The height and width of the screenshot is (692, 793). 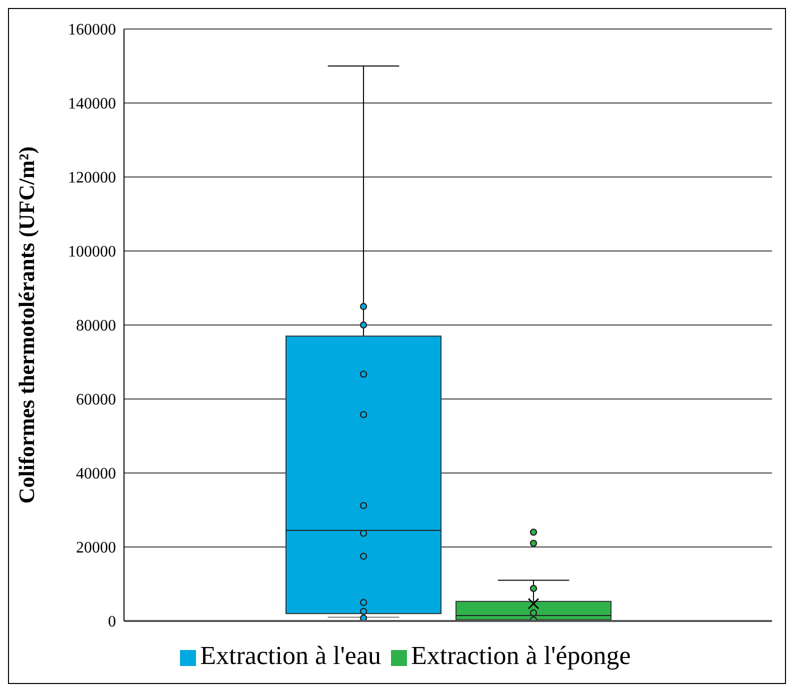 I want to click on y-tick-label: 40000, so click(x=96, y=474).